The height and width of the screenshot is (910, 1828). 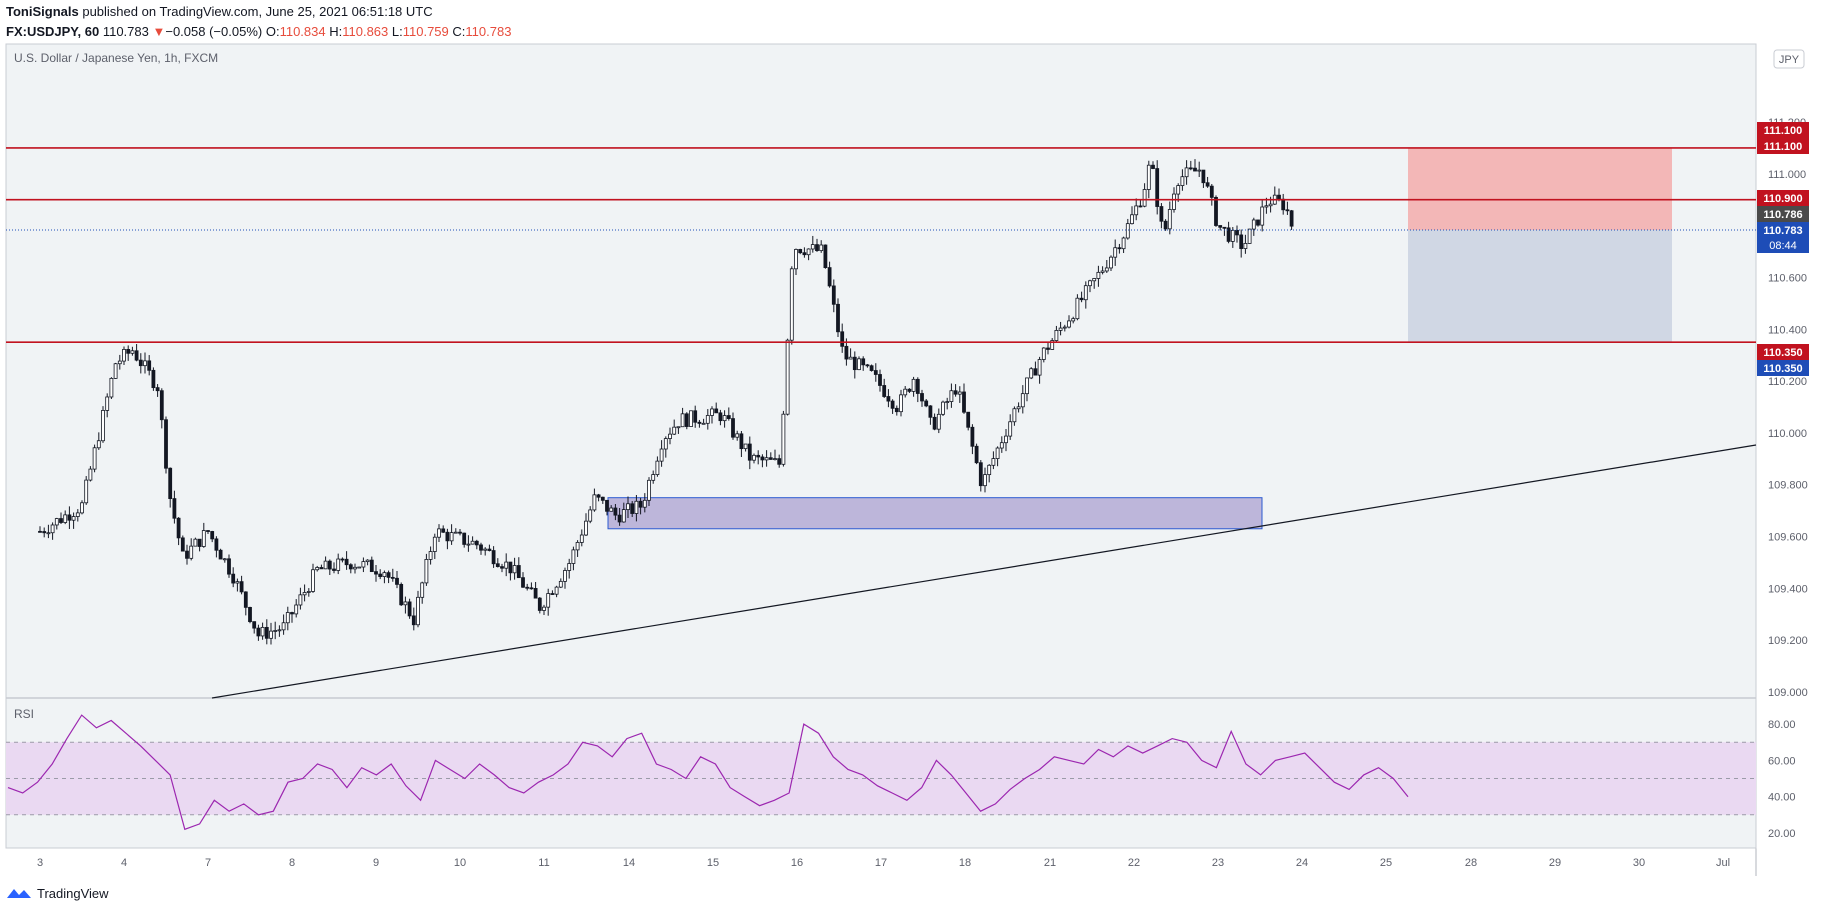 I want to click on time-tick-label: 9, so click(x=376, y=863).